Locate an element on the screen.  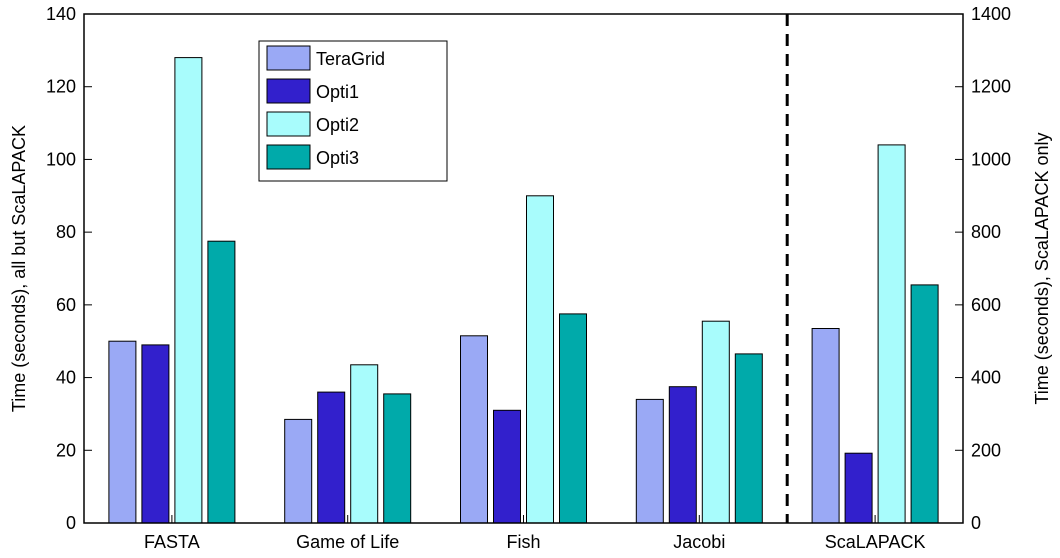
legend-swatch-opti2 is located at coordinates (288, 124).